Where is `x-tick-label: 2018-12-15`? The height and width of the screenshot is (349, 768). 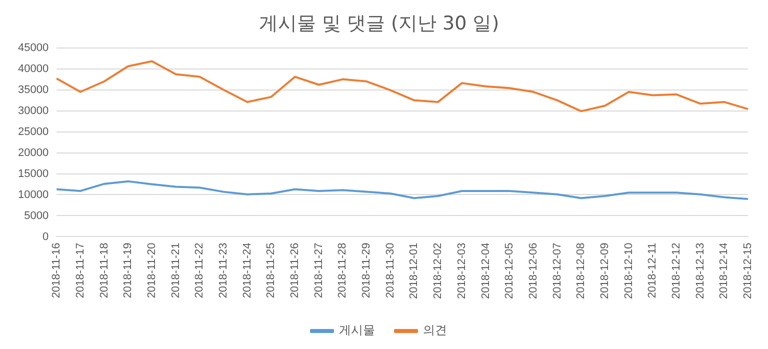 x-tick-label: 2018-12-15 is located at coordinates (748, 271).